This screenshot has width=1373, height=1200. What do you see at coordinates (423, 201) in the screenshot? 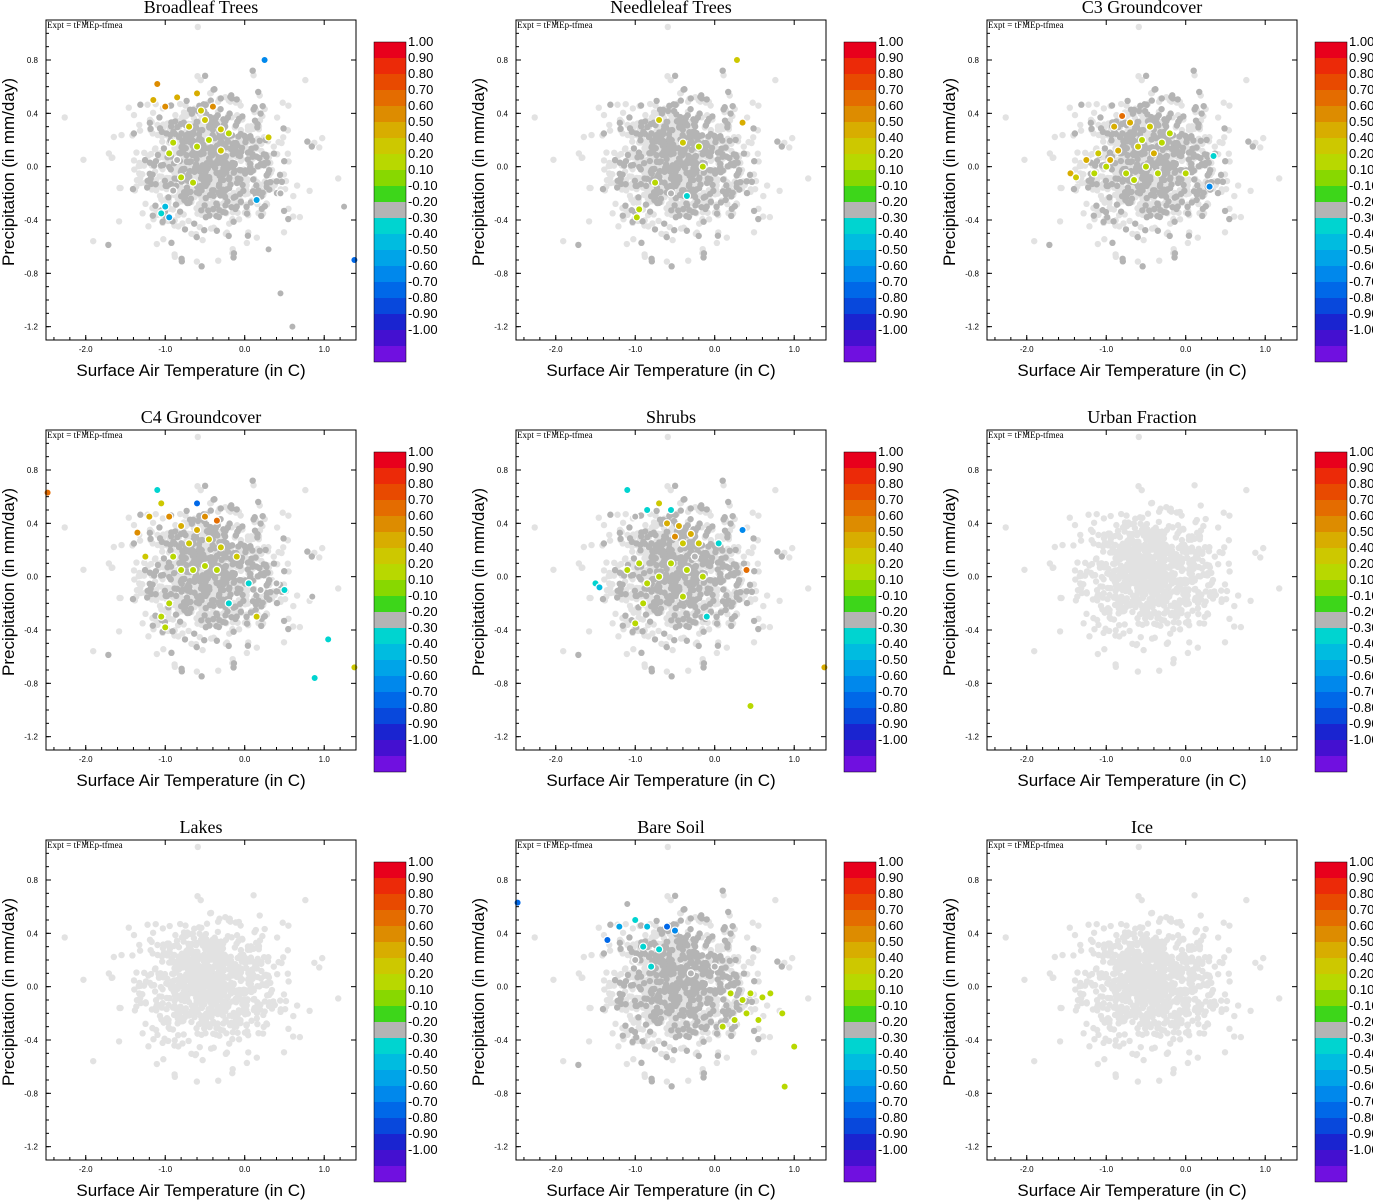
I see `colorbar-label: -0.20` at bounding box center [423, 201].